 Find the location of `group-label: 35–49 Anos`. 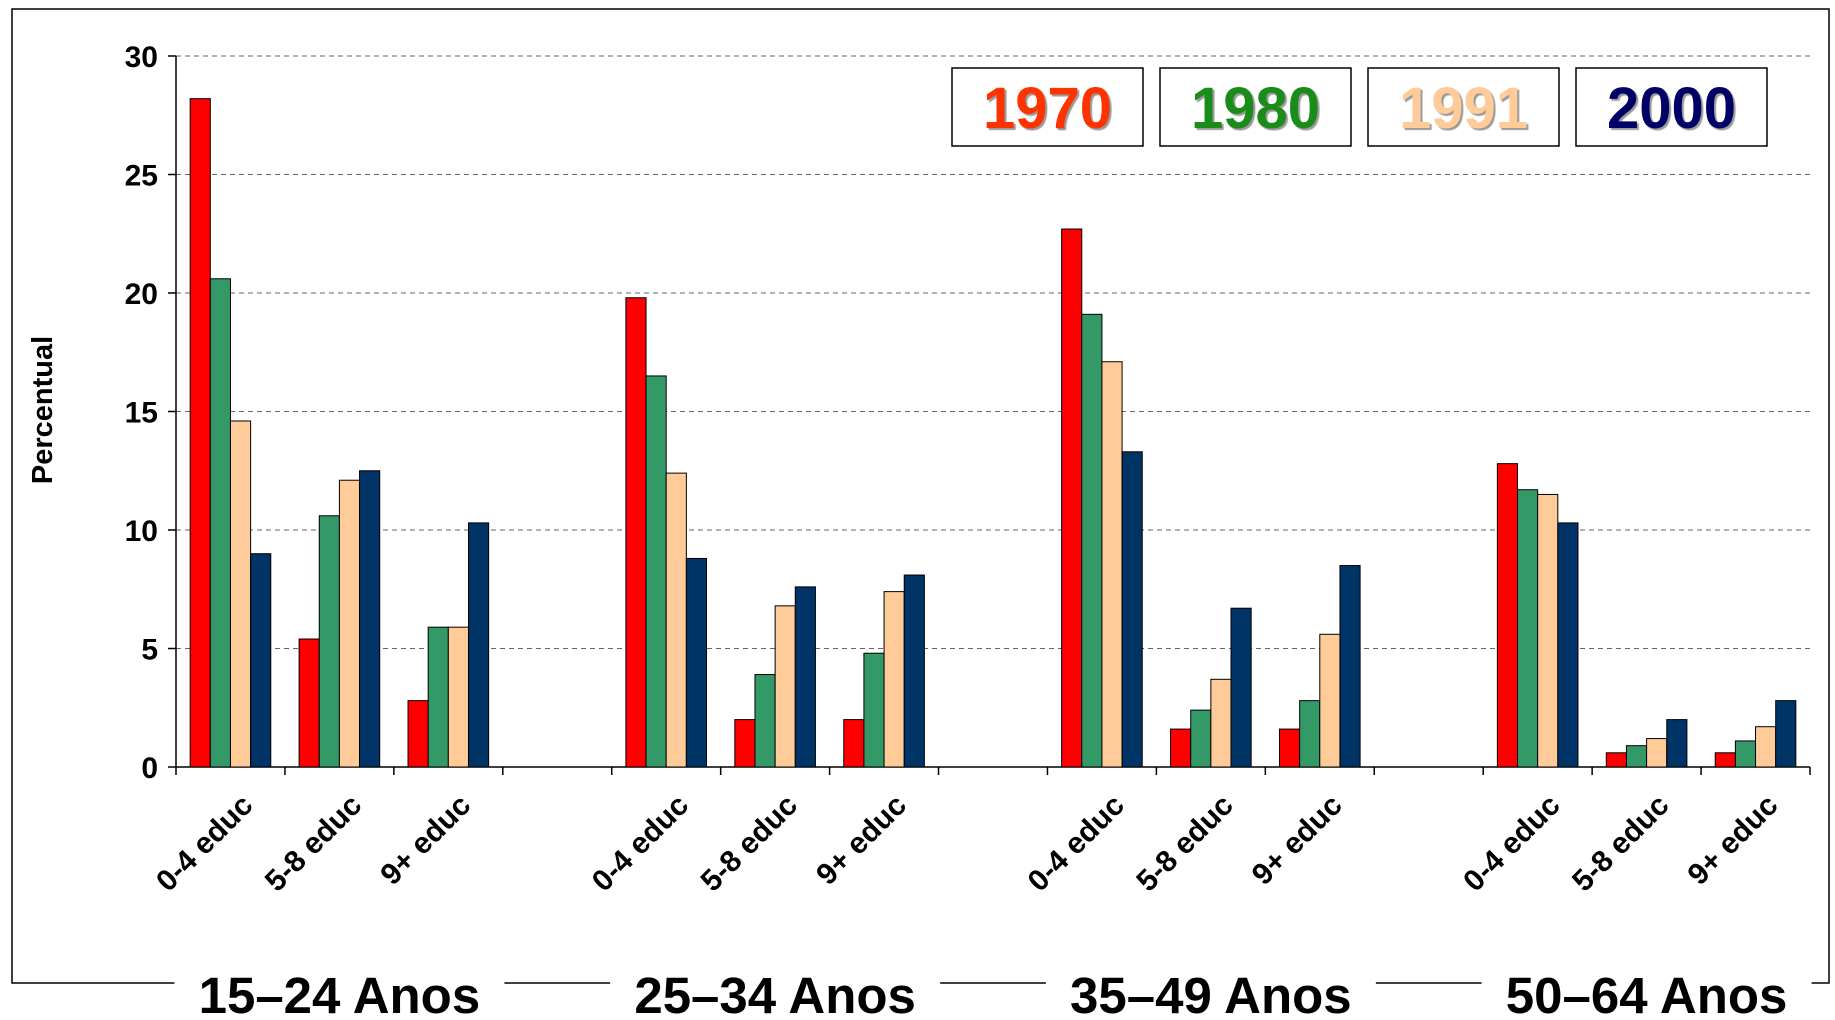

group-label: 35–49 Anos is located at coordinates (1211, 993).